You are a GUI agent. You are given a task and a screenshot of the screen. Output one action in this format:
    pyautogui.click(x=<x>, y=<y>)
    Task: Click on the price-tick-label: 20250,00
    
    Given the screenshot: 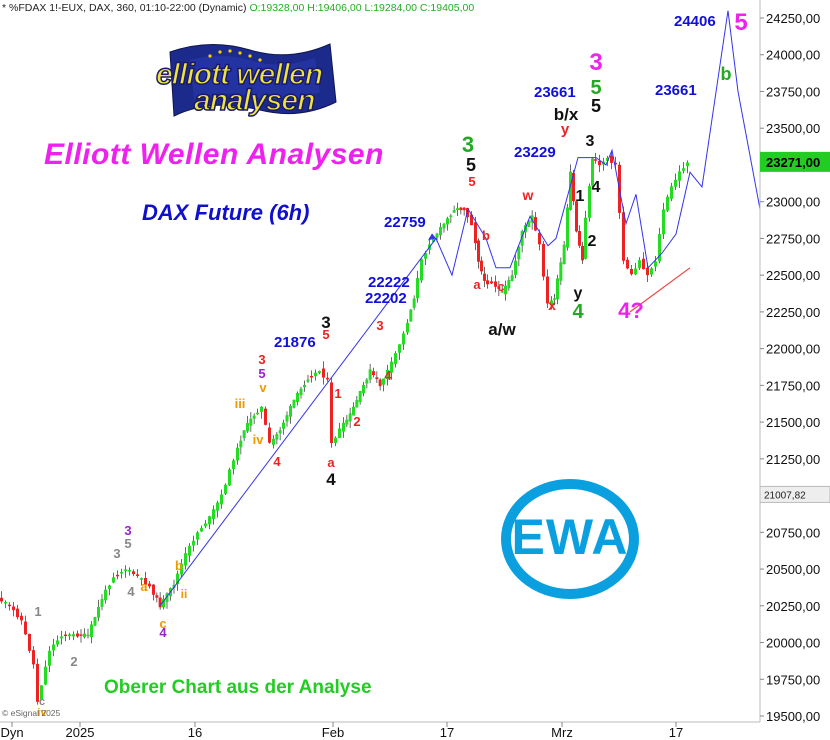 What is the action you would take?
    pyautogui.click(x=793, y=606)
    